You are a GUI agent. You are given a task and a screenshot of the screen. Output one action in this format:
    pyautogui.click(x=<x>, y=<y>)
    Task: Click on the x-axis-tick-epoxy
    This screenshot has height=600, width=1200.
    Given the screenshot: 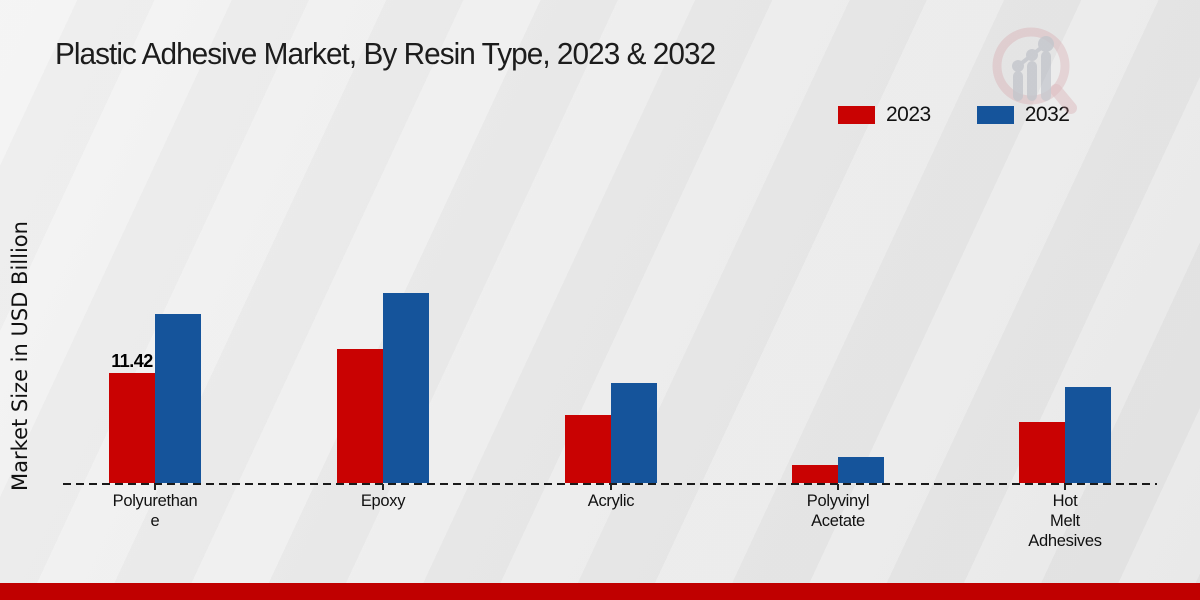 What is the action you would take?
    pyautogui.click(x=383, y=487)
    